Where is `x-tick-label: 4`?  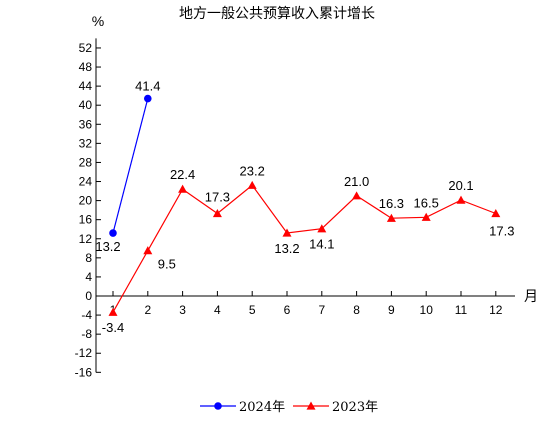
x-tick-label: 4 is located at coordinates (217, 310).